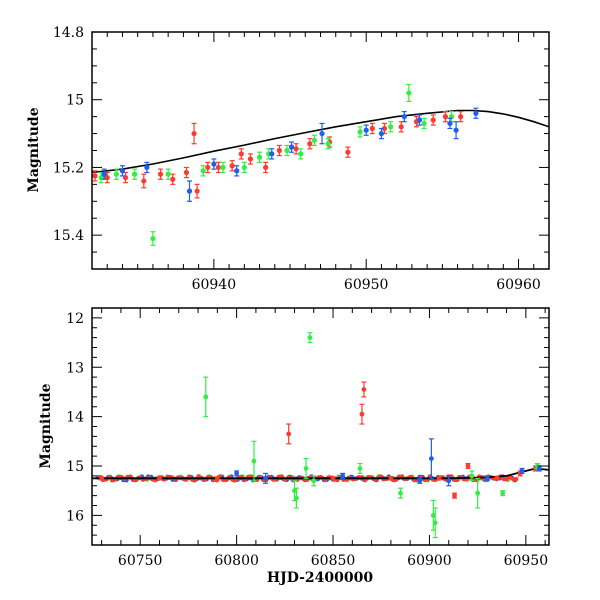 The height and width of the screenshot is (600, 600). Describe the element at coordinates (320, 141) in the screenshot. I see `top-fit-curve` at that location.